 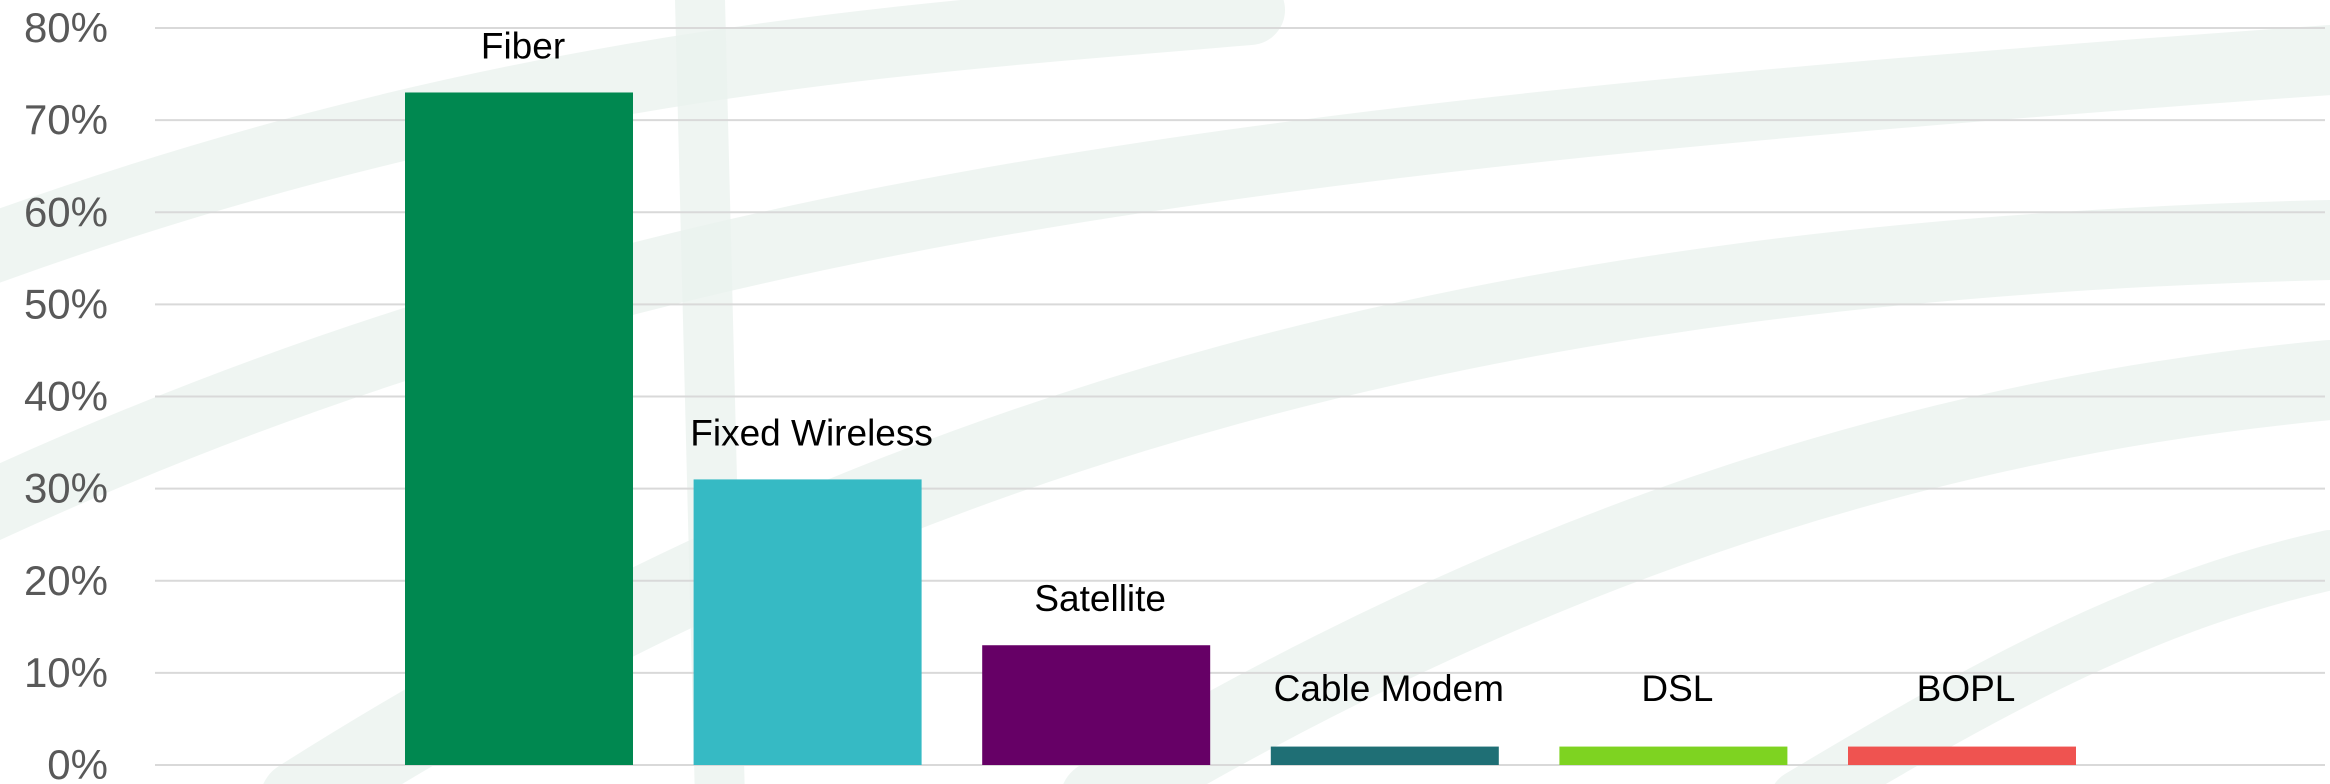 What do you see at coordinates (66, 211) in the screenshot?
I see `y-tick-label: 60%` at bounding box center [66, 211].